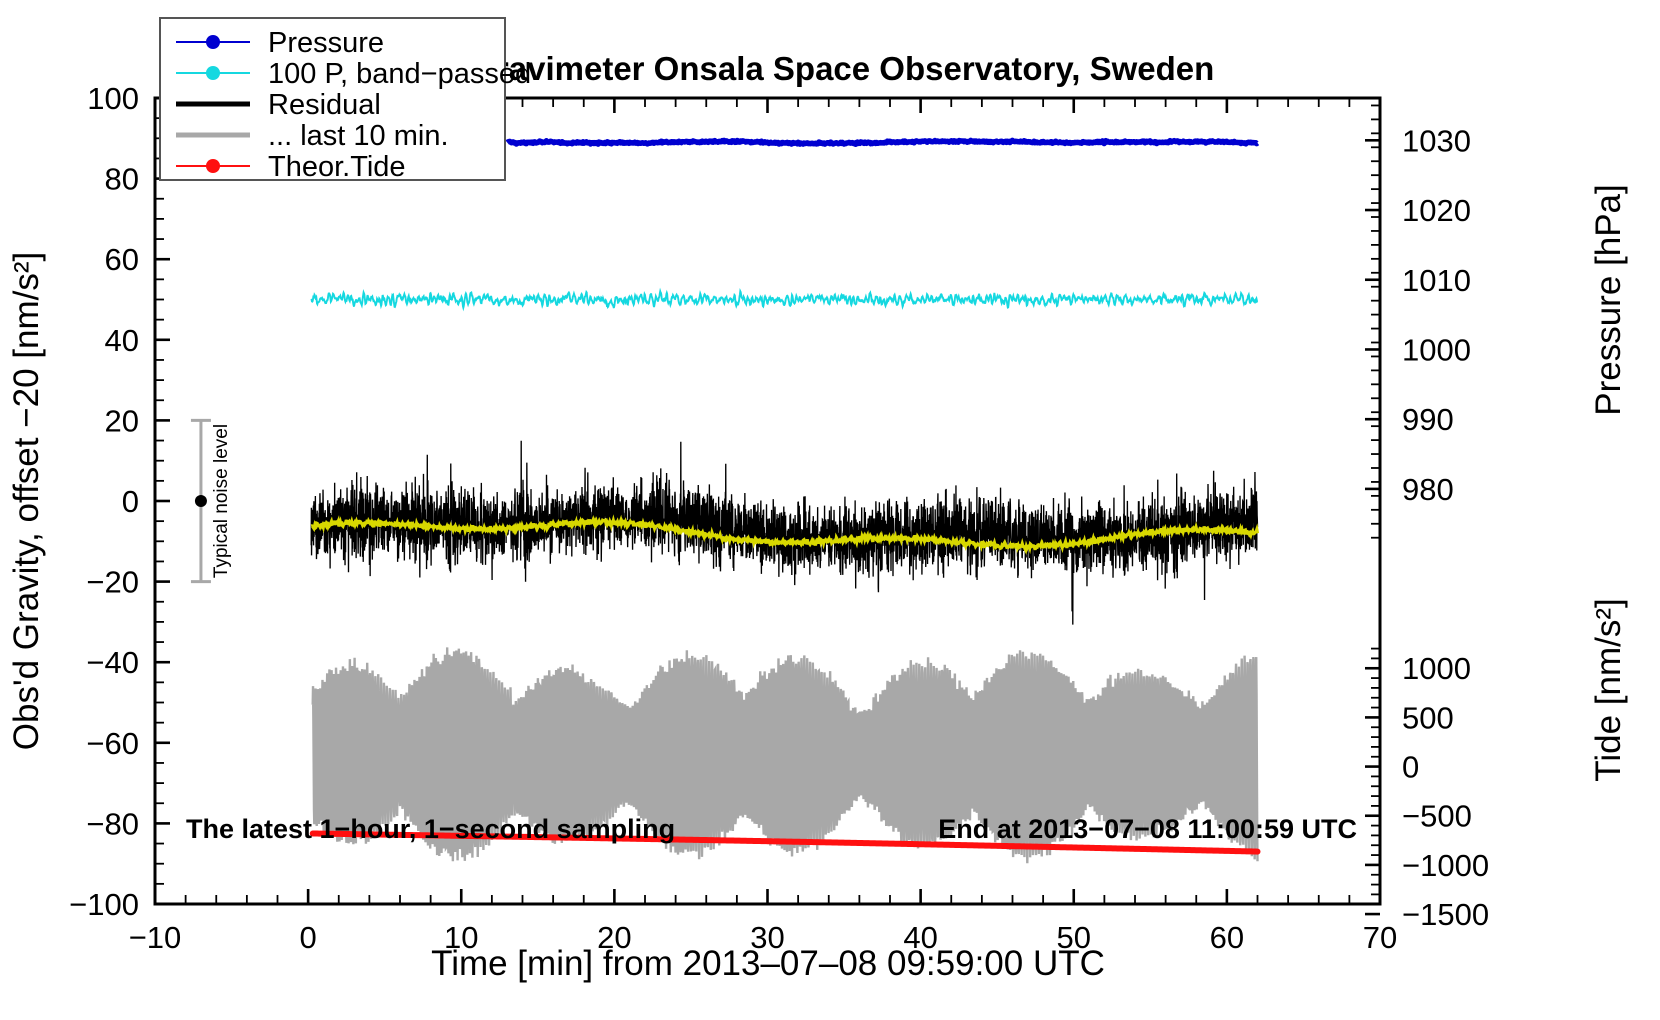 The height and width of the screenshot is (1020, 1660). Describe the element at coordinates (1380, 937) in the screenshot. I see `x-tick-label: 70` at that location.